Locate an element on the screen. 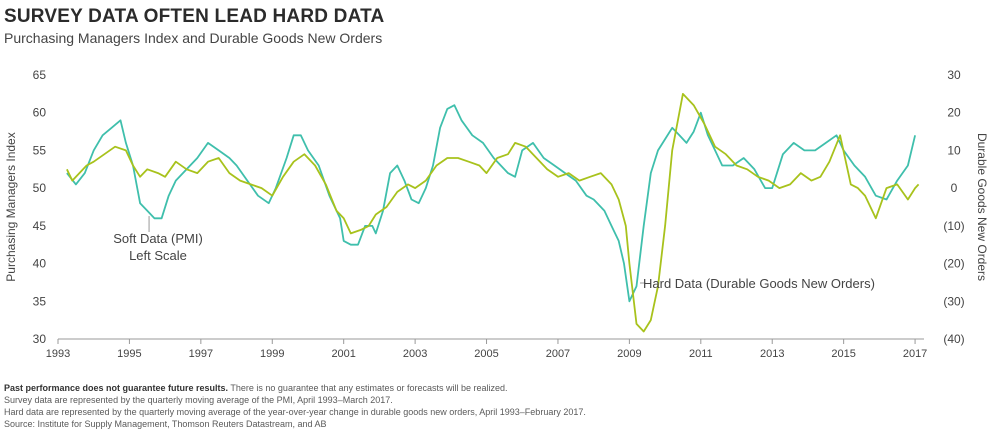  x-tick-label: 2015 is located at coordinates (843, 354).